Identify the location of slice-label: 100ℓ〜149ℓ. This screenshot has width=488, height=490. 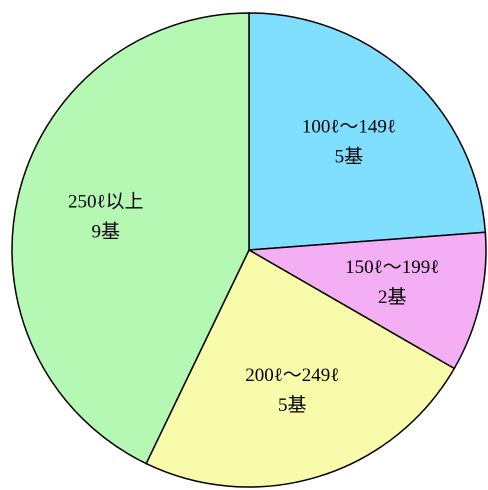
(349, 127).